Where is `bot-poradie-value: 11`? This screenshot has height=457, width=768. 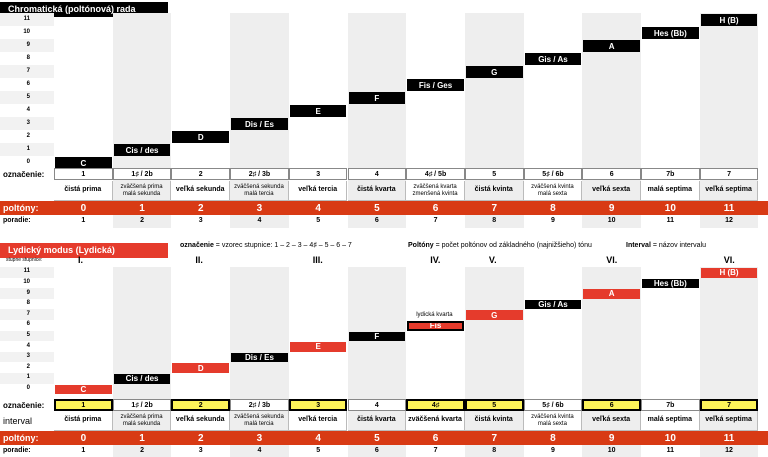 bot-poradie-value: 11 is located at coordinates (670, 450).